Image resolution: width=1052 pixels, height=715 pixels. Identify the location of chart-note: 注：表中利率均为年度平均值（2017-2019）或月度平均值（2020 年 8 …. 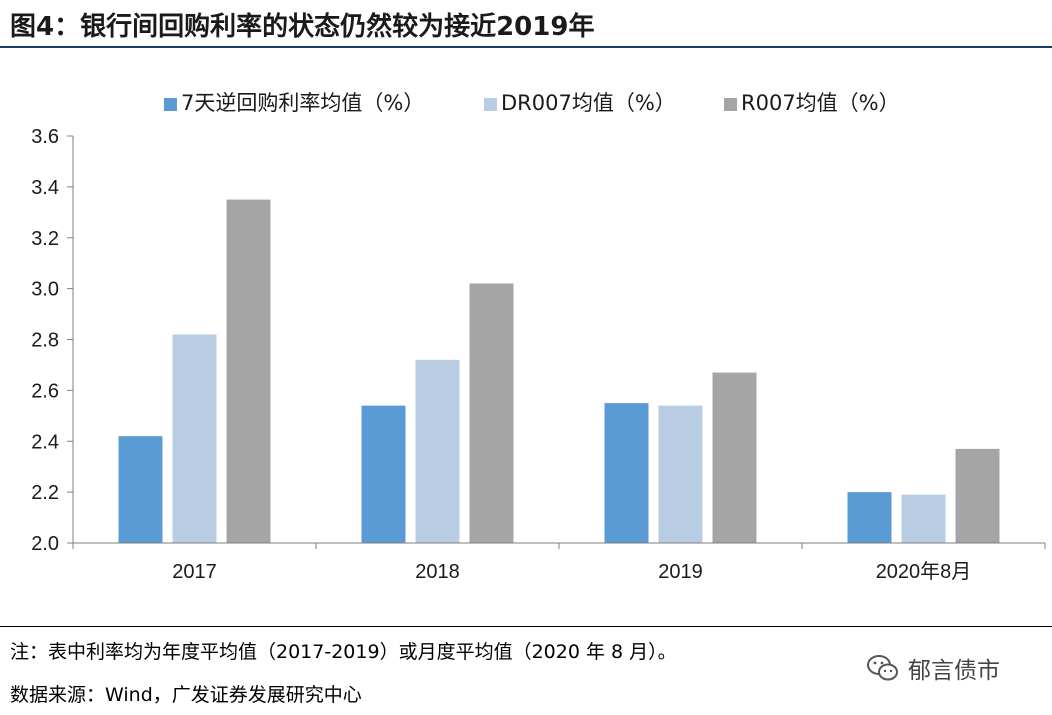
(343, 652).